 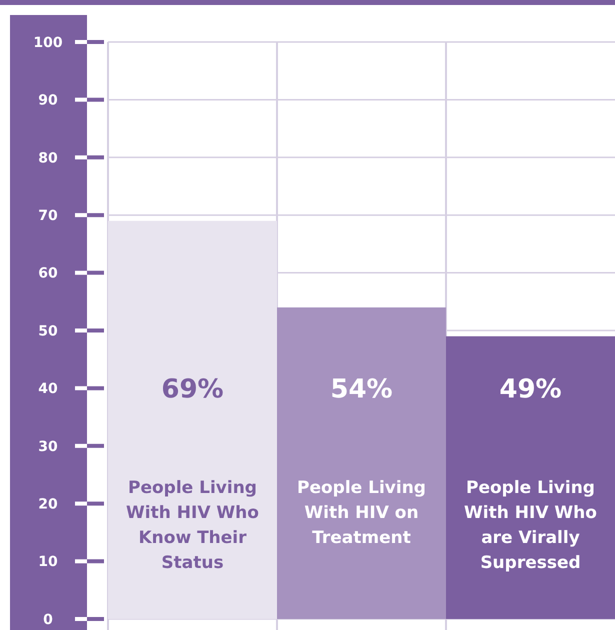 What do you see at coordinates (192, 389) in the screenshot?
I see `data-label: 69%` at bounding box center [192, 389].